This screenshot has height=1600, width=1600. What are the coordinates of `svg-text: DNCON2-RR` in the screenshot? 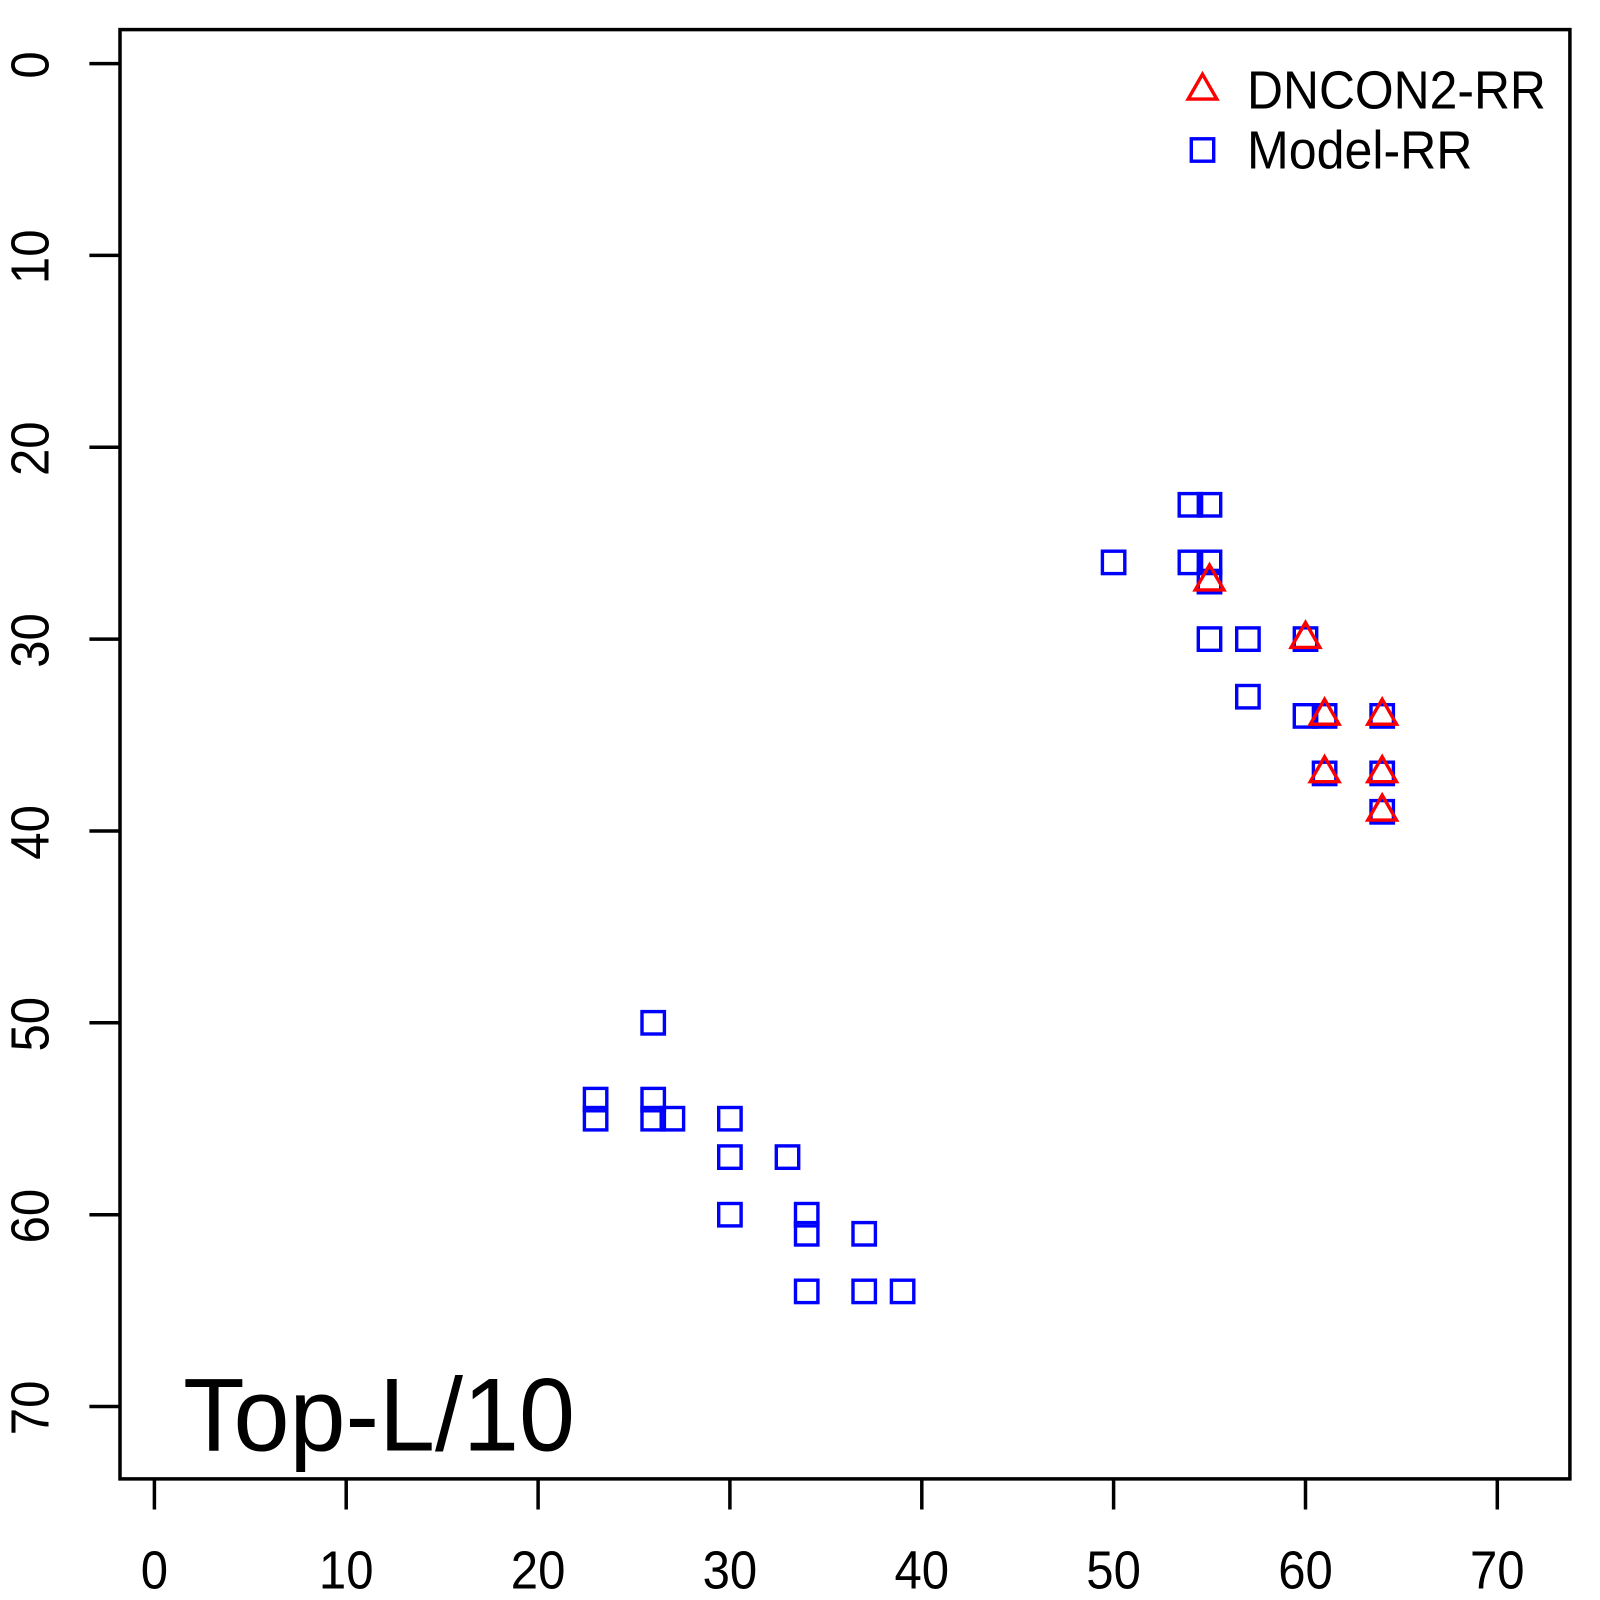 It's located at (1396, 91).